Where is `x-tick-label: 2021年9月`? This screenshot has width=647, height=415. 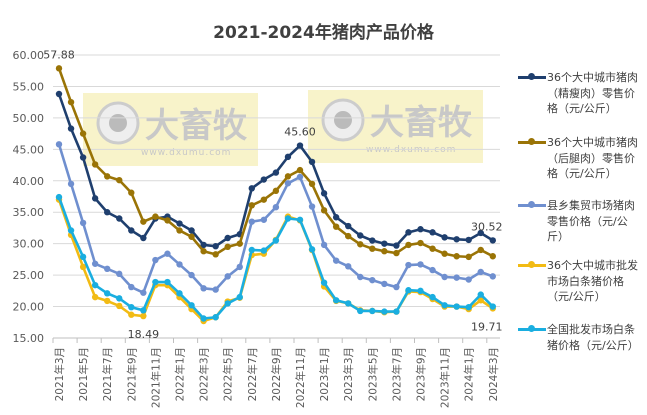 x-tick-label: 2021年9月 is located at coordinates (131, 374).